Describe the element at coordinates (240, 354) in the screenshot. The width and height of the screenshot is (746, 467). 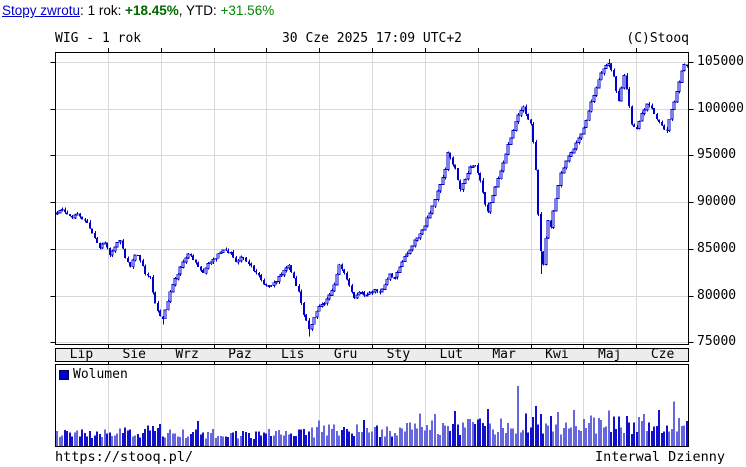
I see `month-label: Paz` at that location.